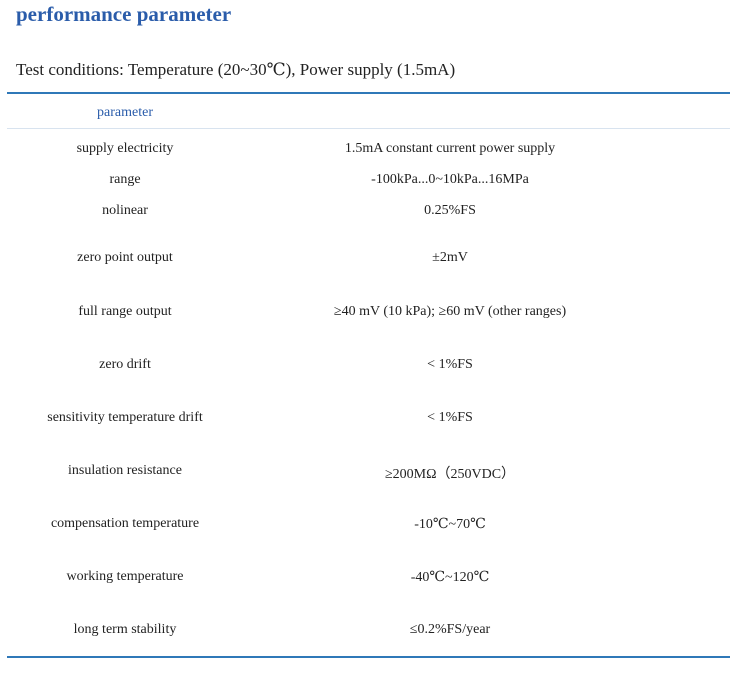  Describe the element at coordinates (450, 577) in the screenshot. I see `parameter-value: -40℃~120℃` at that location.